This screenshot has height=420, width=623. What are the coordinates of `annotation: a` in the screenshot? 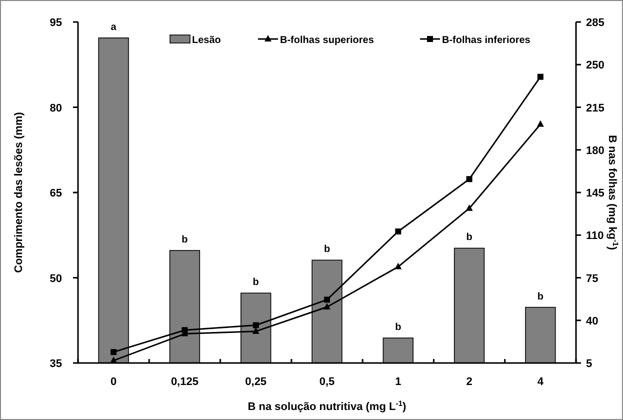 It's located at (113, 27).